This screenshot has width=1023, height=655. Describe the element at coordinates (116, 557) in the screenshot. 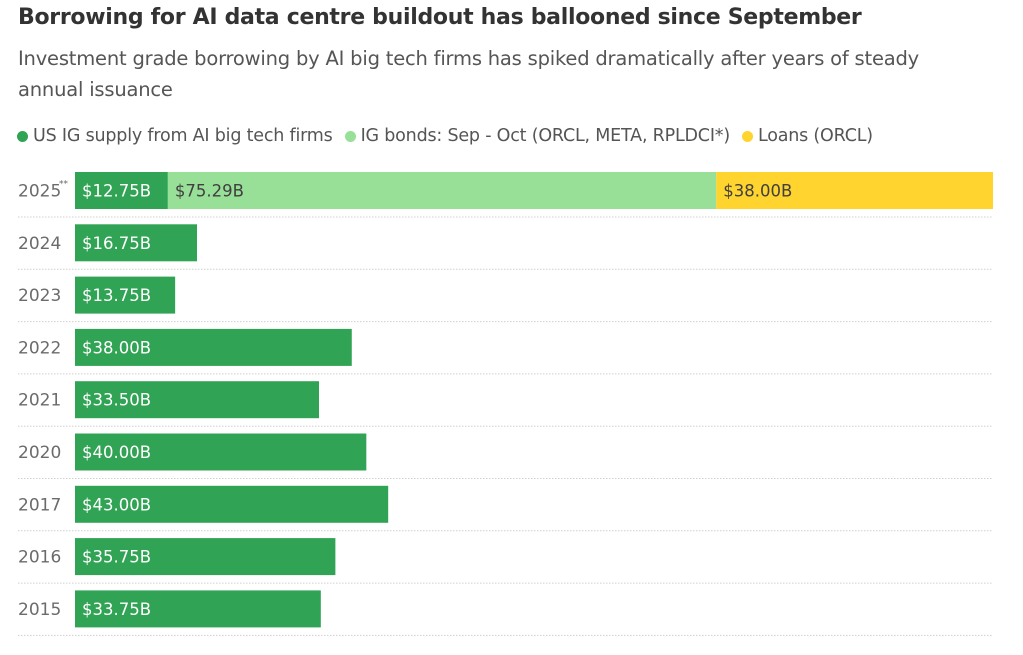

I see `bar-value-label: $35.75B` at that location.